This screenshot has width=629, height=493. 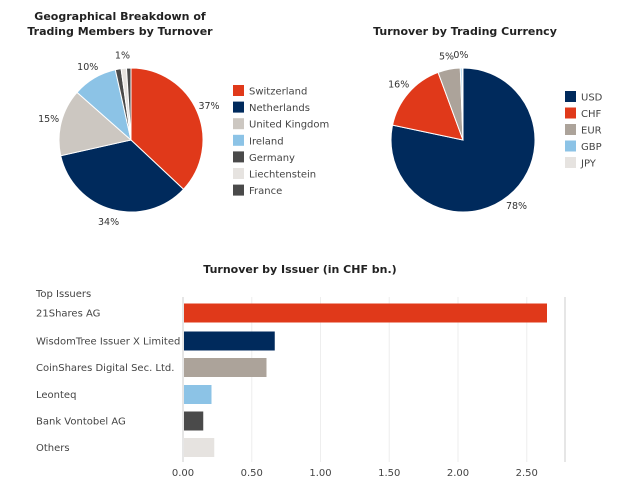 What do you see at coordinates (389, 473) in the screenshot?
I see `x-tick-label: 1.50` at bounding box center [389, 473].